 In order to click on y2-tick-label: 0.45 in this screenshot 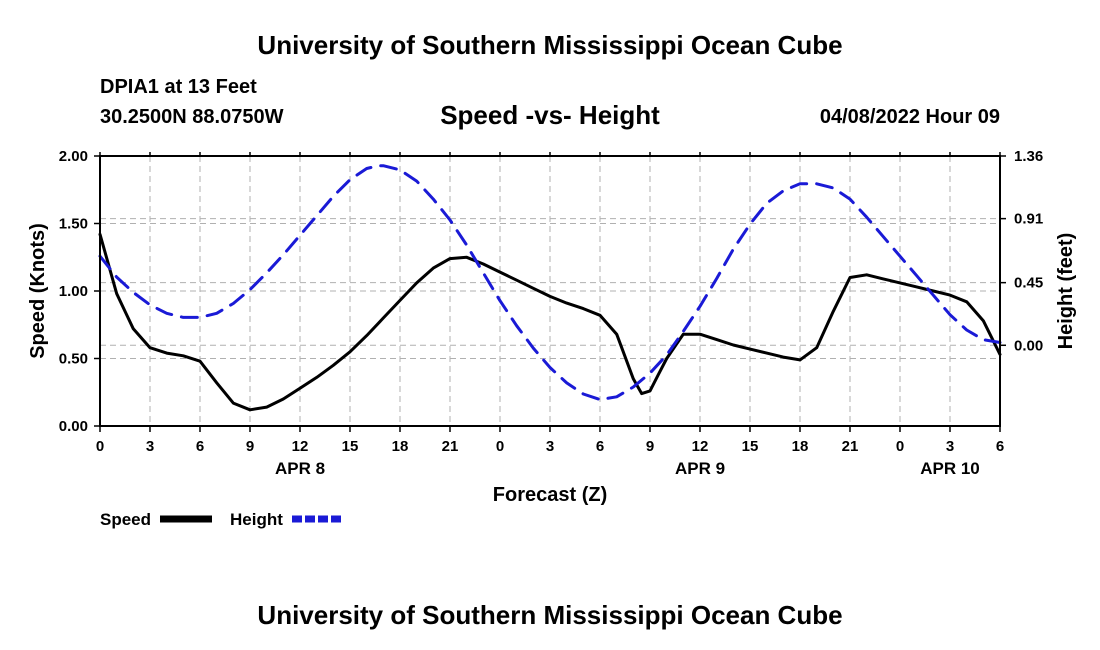, I will do `click(1028, 283)`.